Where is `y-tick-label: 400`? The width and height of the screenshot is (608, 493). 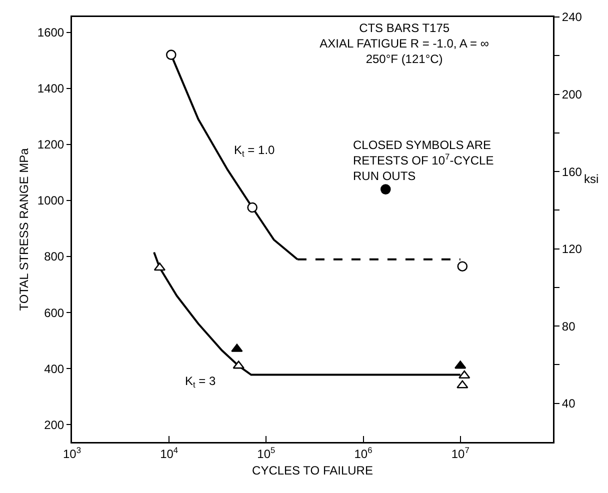
y-tick-label: 400 is located at coordinates (54, 369).